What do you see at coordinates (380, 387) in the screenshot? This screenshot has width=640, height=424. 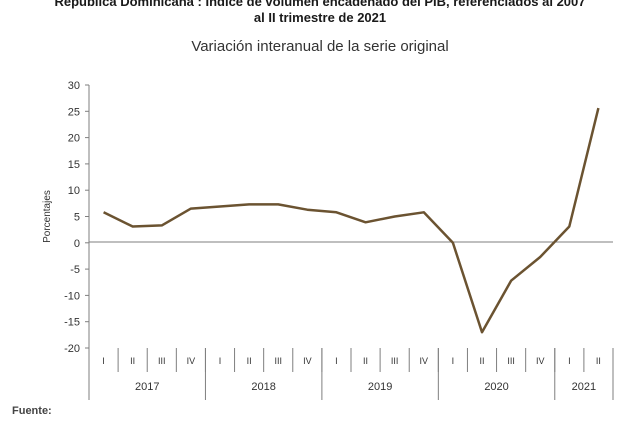 I see `x-tick-label-year: 2019` at bounding box center [380, 387].